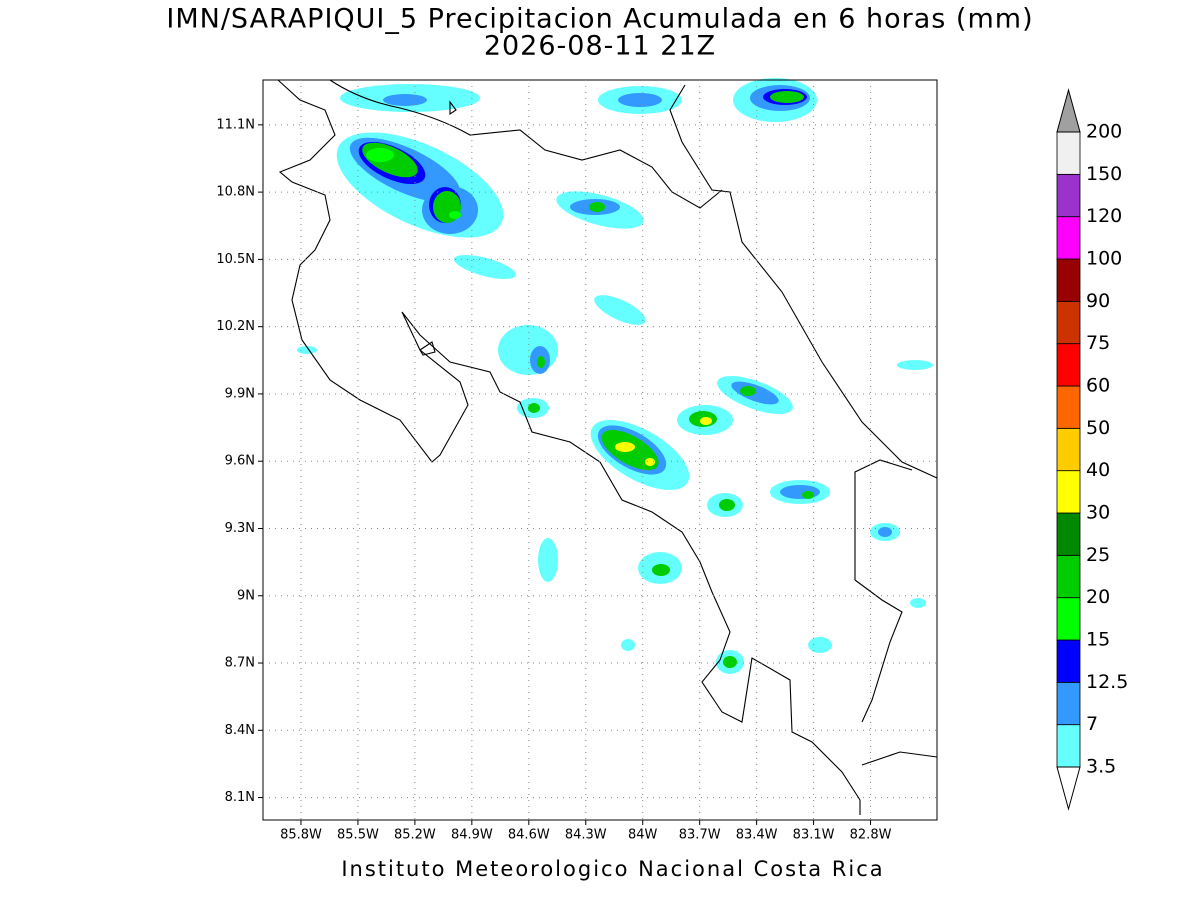  Describe the element at coordinates (1098, 428) in the screenshot. I see `colorbar-label: 50` at that location.